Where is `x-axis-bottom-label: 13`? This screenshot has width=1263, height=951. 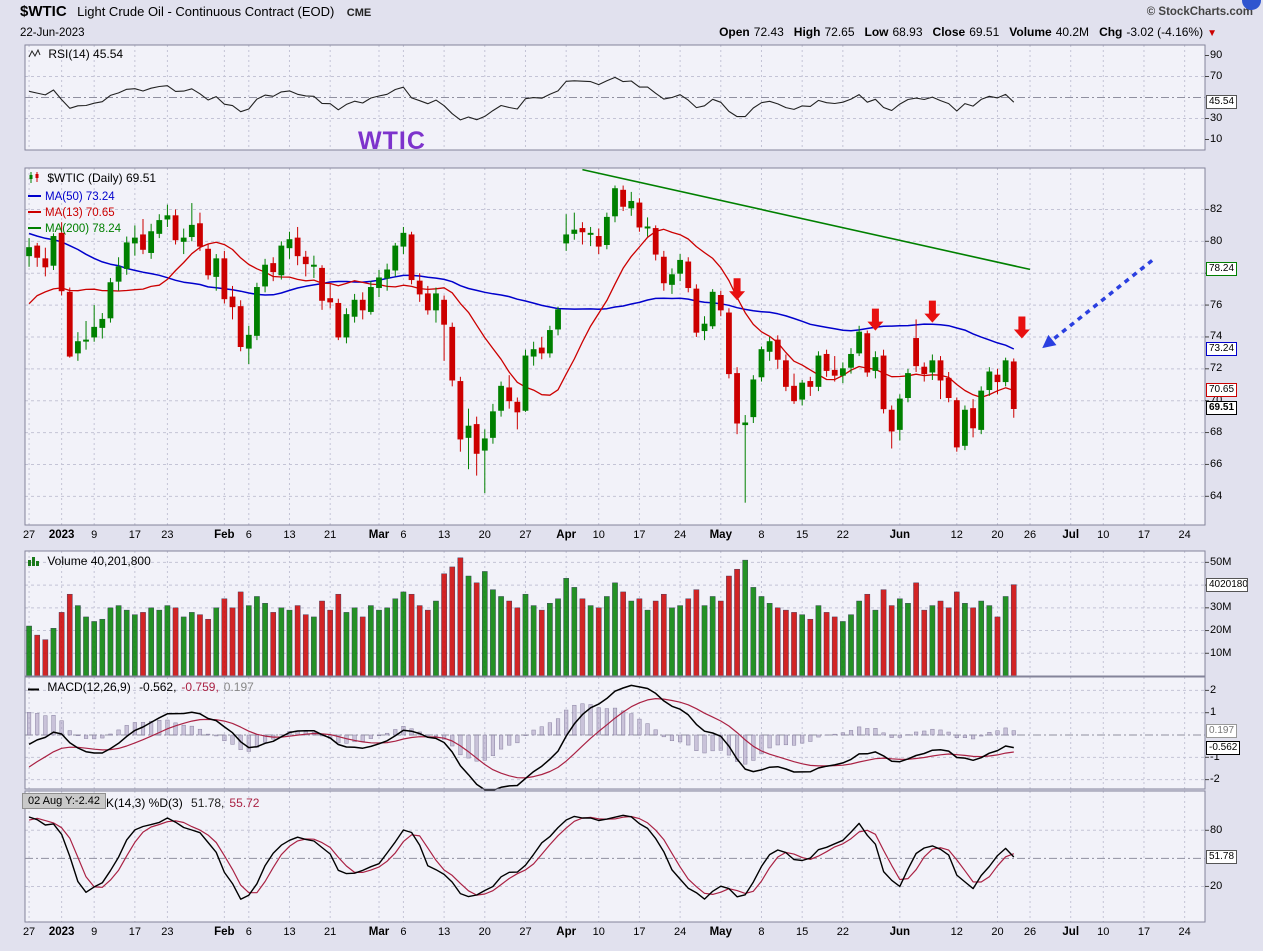
x-axis-bottom-label: 13 is located at coordinates (444, 932).